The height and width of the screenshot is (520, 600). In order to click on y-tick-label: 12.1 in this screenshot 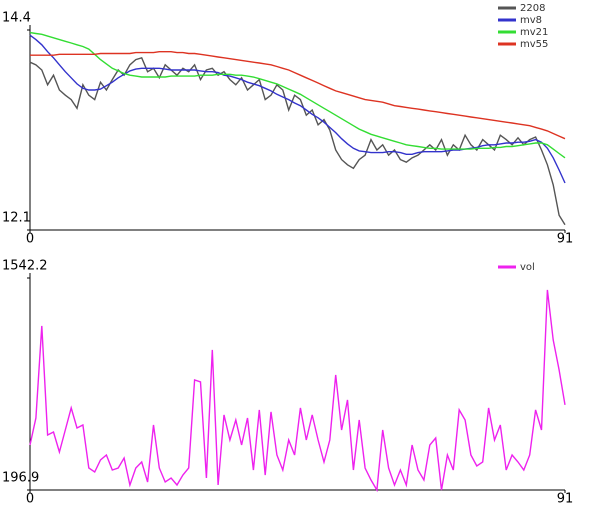, I will do `click(16, 218)`.